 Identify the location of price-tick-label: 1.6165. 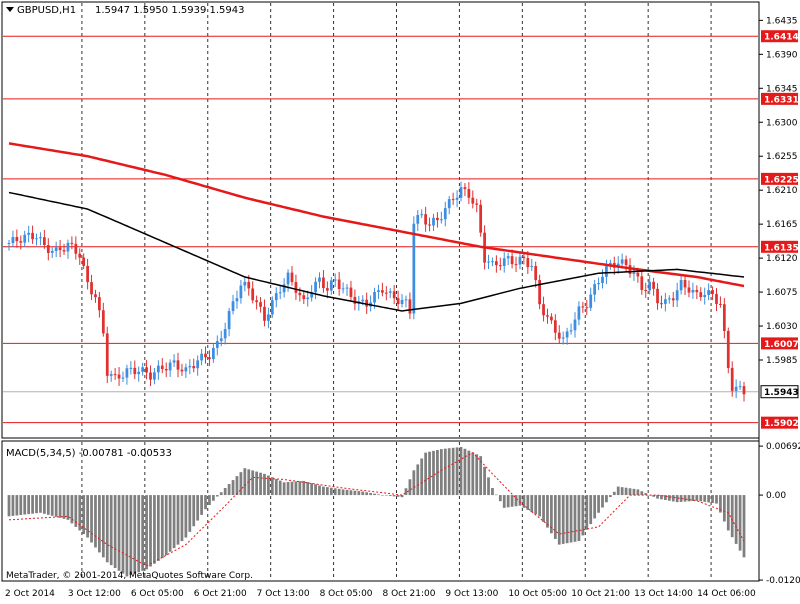
(782, 225).